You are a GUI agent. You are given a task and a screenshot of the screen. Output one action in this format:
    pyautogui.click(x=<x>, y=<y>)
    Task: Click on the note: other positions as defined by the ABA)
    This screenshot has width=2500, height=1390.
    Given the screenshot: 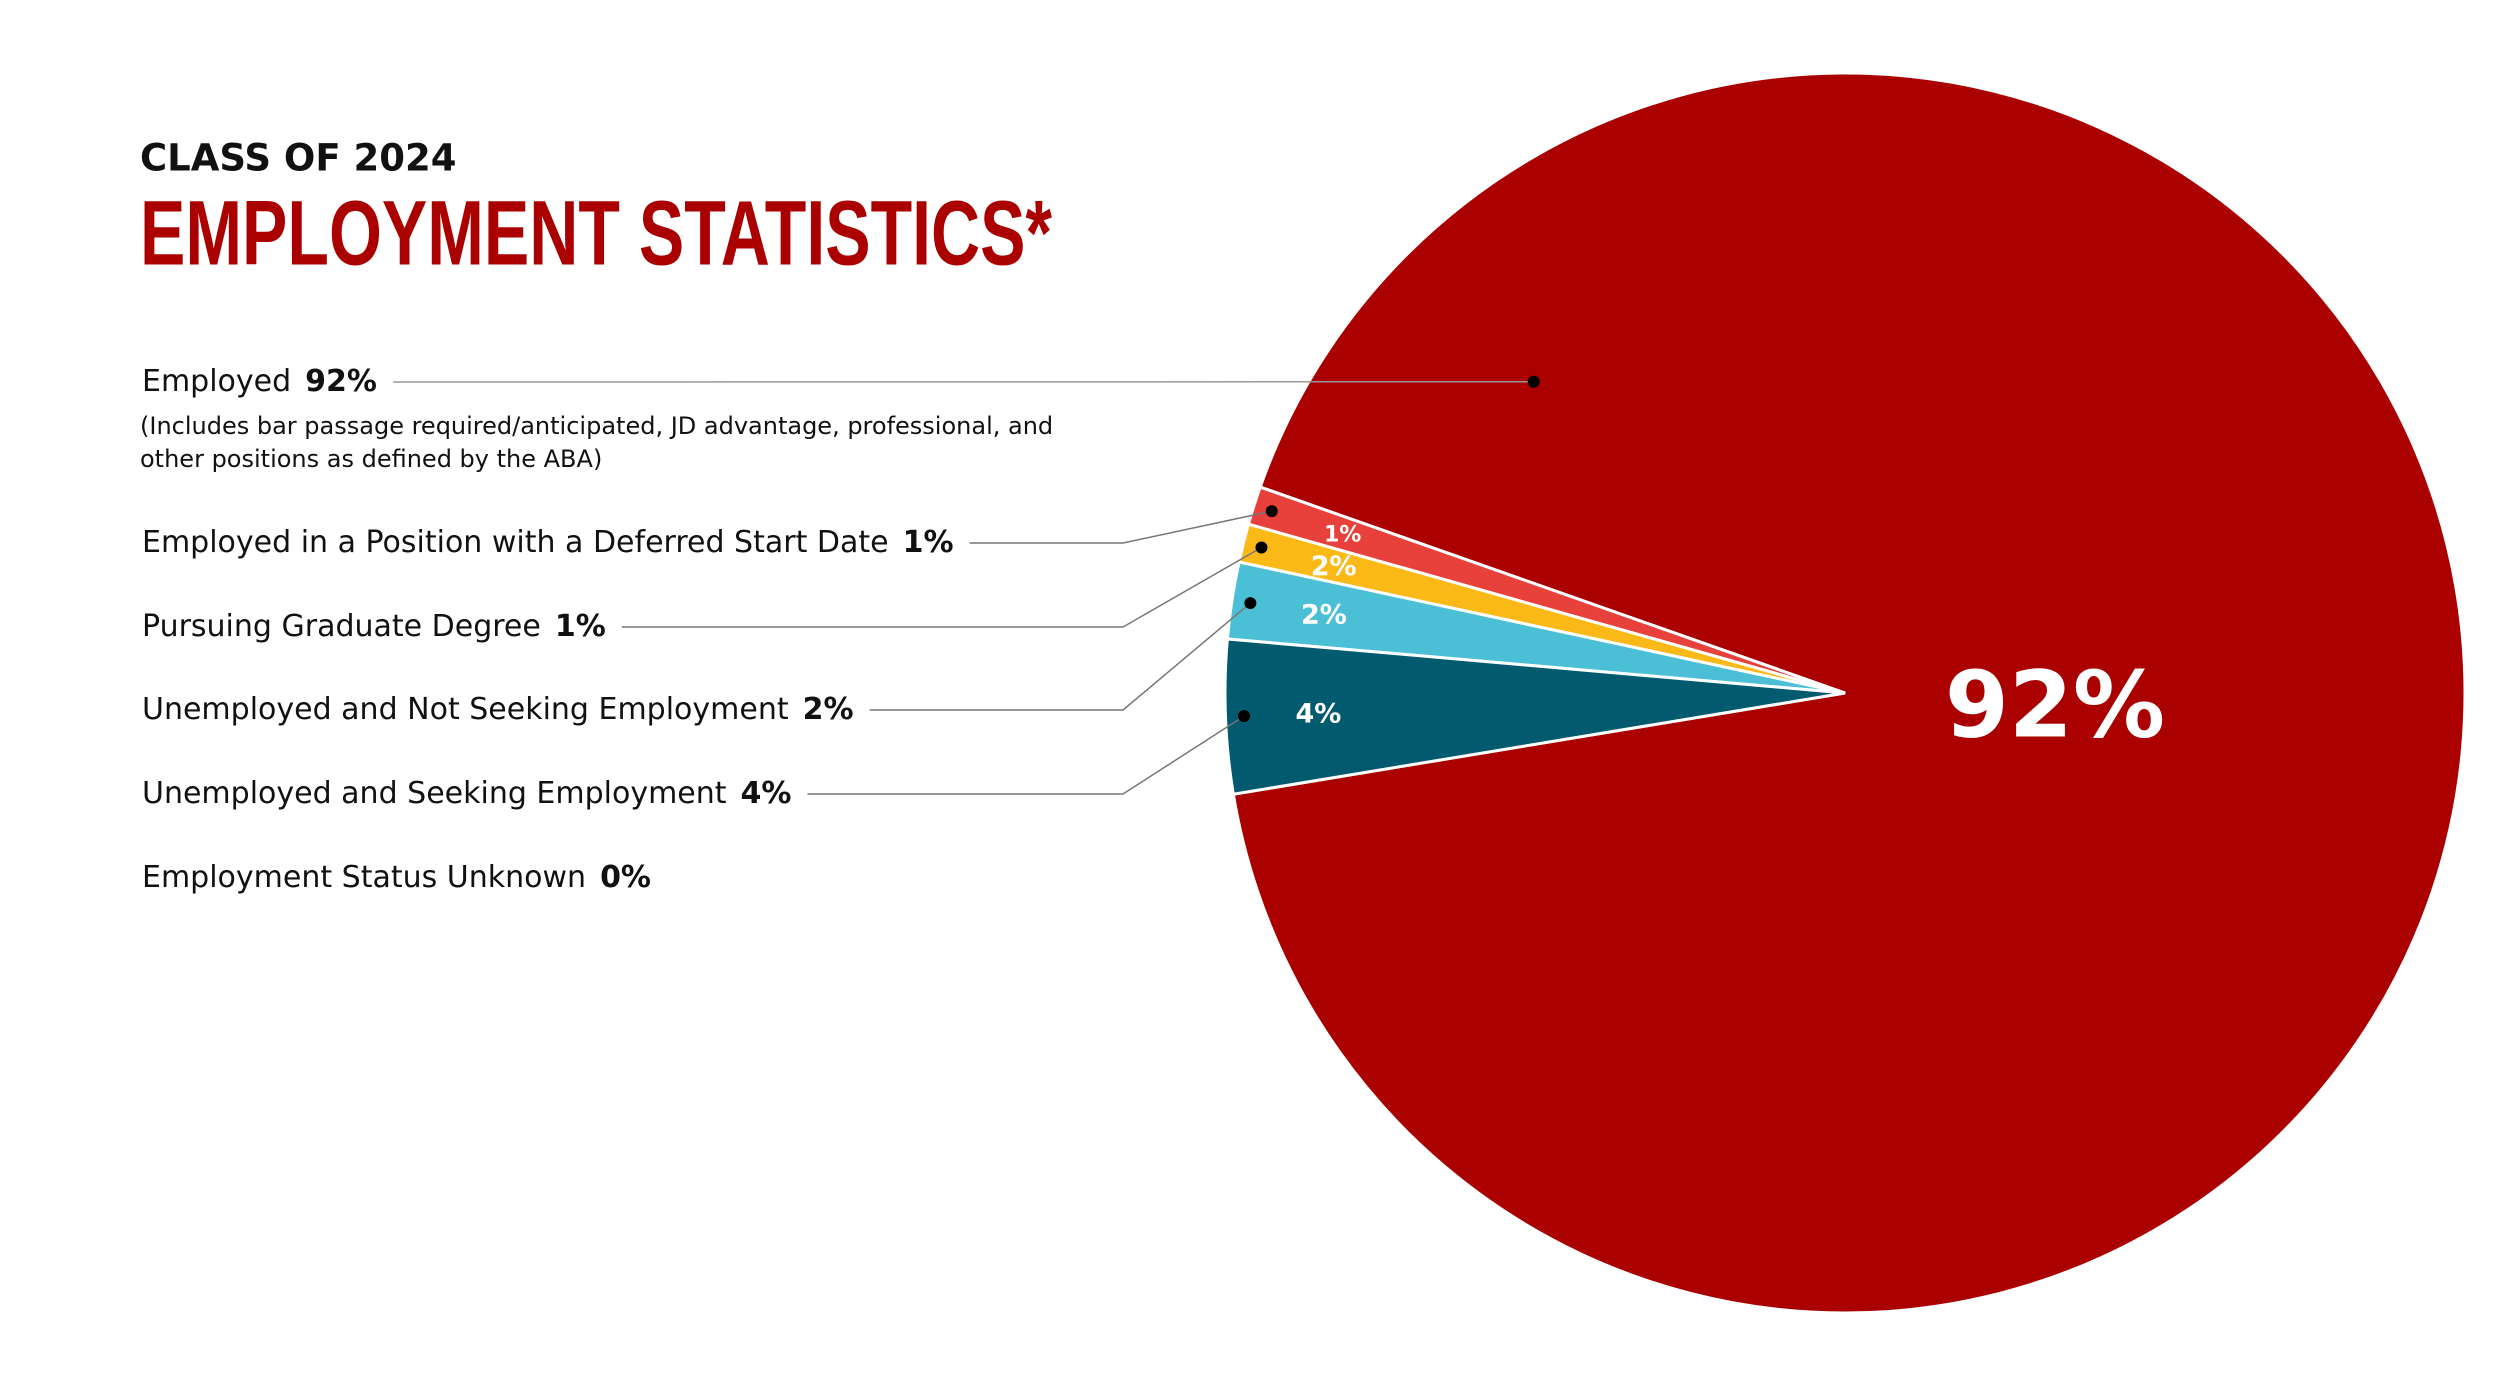 What is the action you would take?
    pyautogui.click(x=371, y=459)
    